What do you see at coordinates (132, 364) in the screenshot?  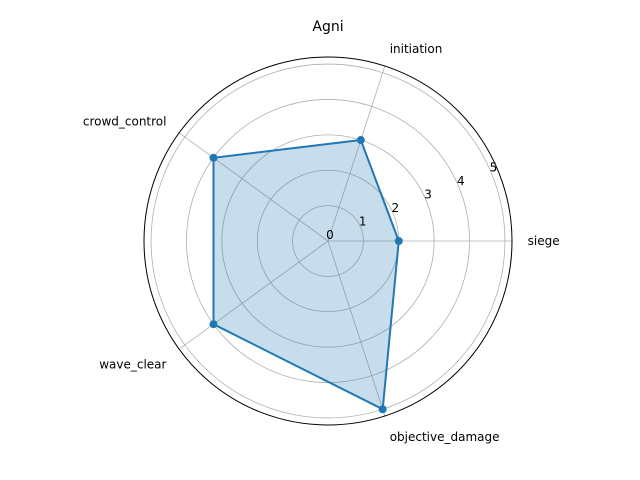 I see `category-label: wave_clear` at bounding box center [132, 364].